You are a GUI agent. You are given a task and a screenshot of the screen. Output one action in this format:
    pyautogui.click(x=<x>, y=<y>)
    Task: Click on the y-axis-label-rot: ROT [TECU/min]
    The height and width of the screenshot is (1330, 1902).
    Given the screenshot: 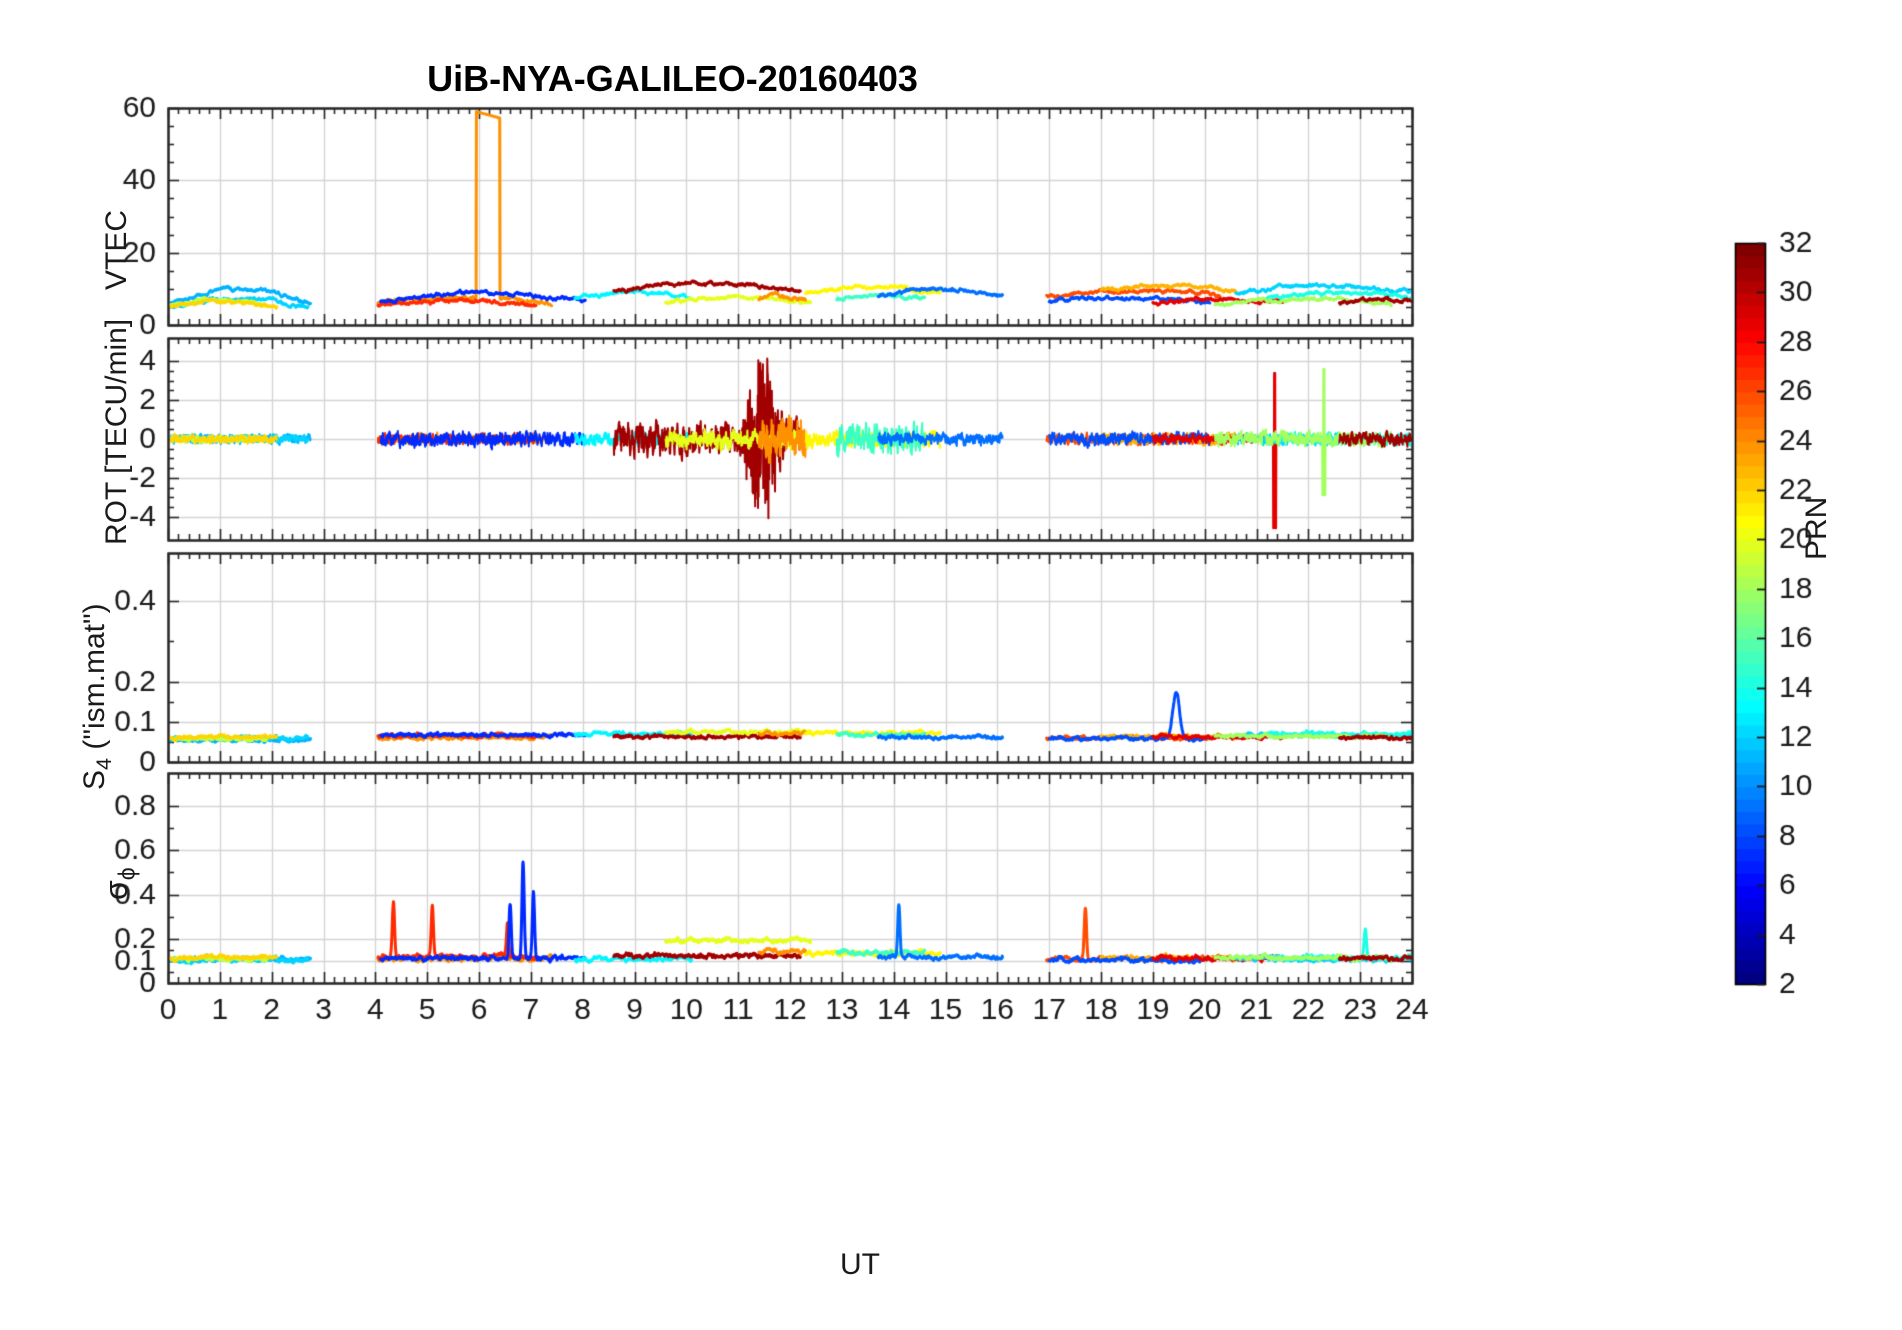 What is the action you would take?
    pyautogui.click(x=116, y=431)
    